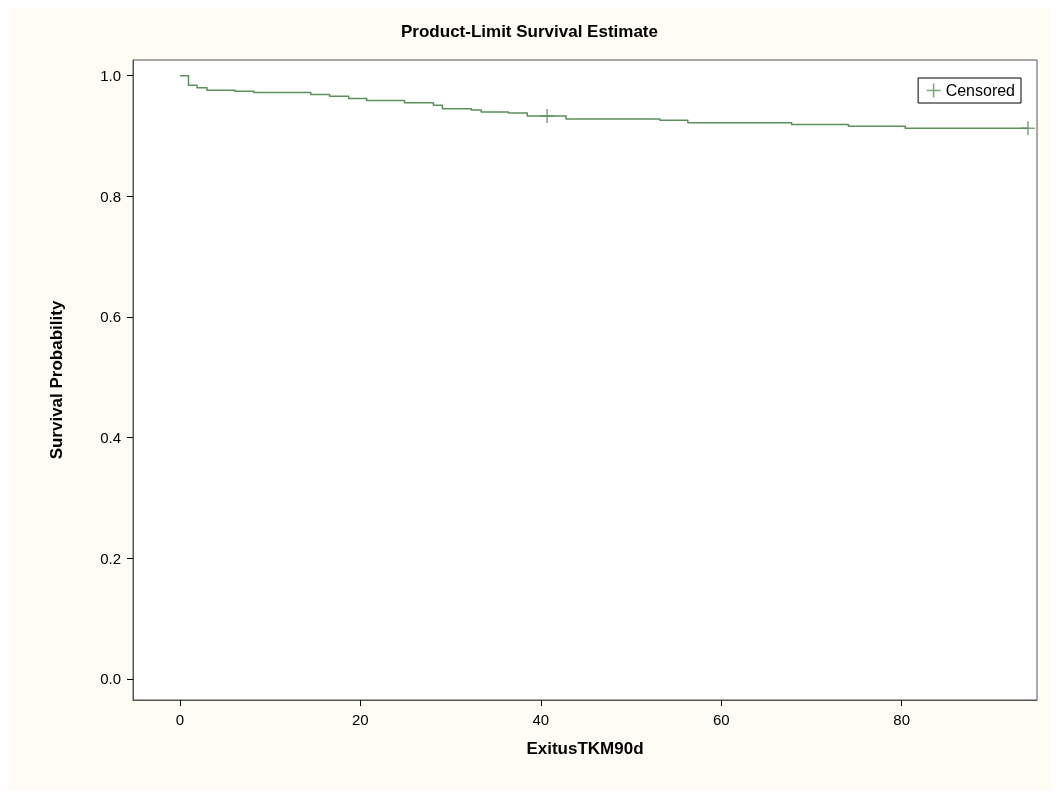  I want to click on chart-title: Product-Limit Survival Estimate, so click(529, 31).